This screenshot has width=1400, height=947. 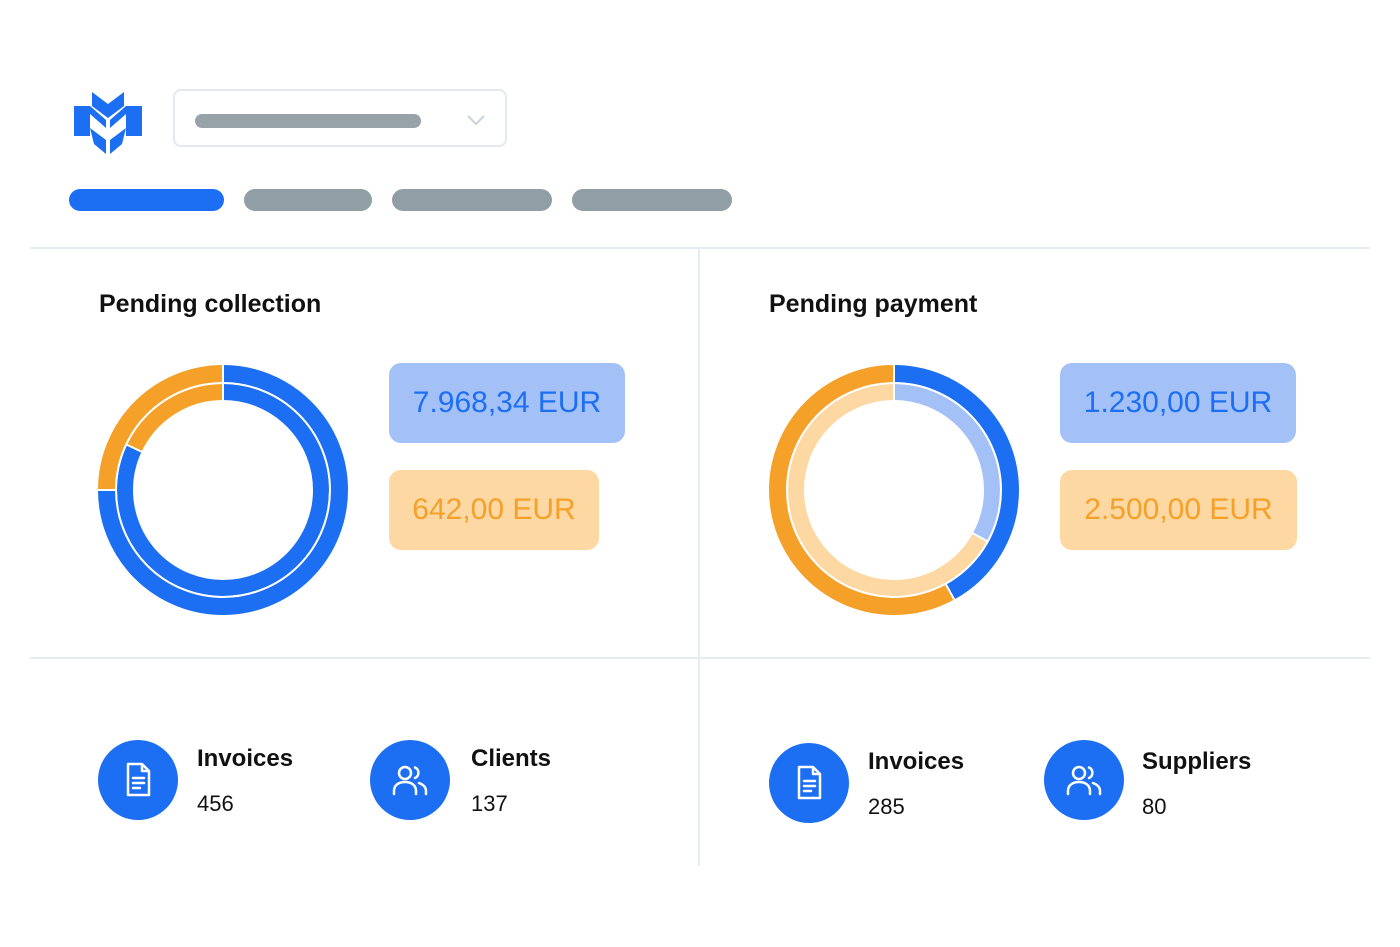 I want to click on brand-logo-icon, so click(x=108, y=124).